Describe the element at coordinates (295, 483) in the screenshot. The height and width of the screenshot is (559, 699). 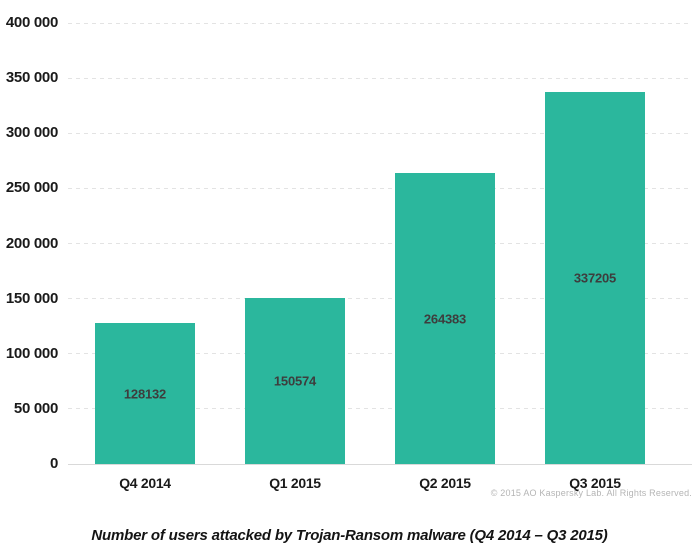
I see `x-tick-label: Q1 2015` at that location.